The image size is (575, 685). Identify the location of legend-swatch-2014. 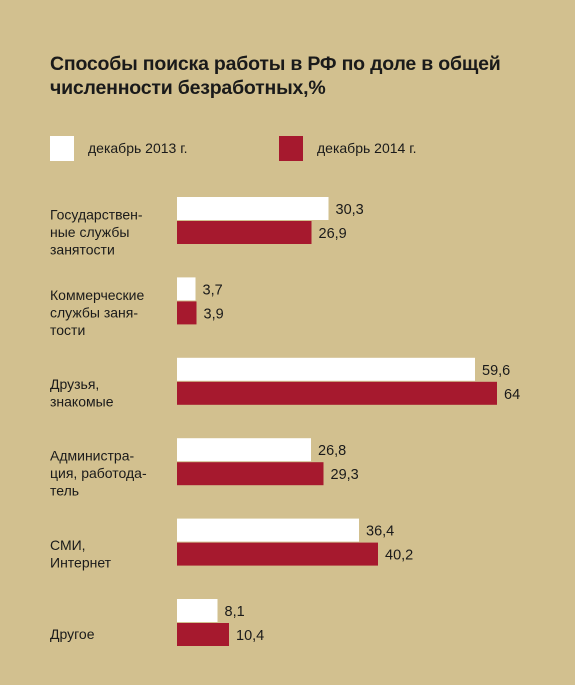
(291, 148).